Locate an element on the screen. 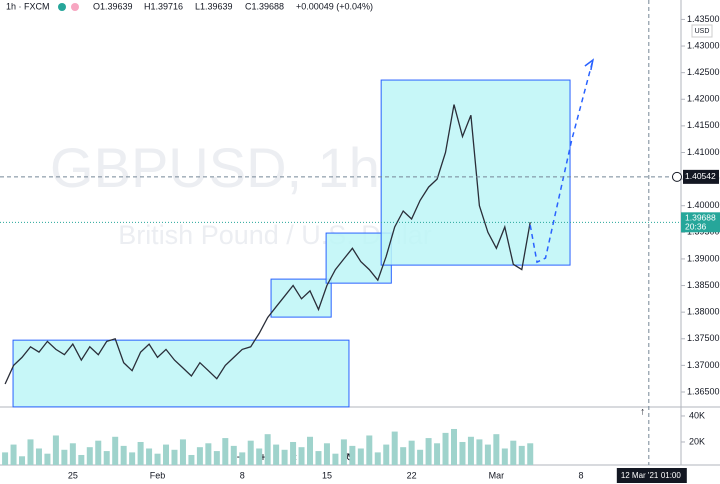 The width and height of the screenshot is (720, 484). y-tick-label: 1.41000 is located at coordinates (703, 152).